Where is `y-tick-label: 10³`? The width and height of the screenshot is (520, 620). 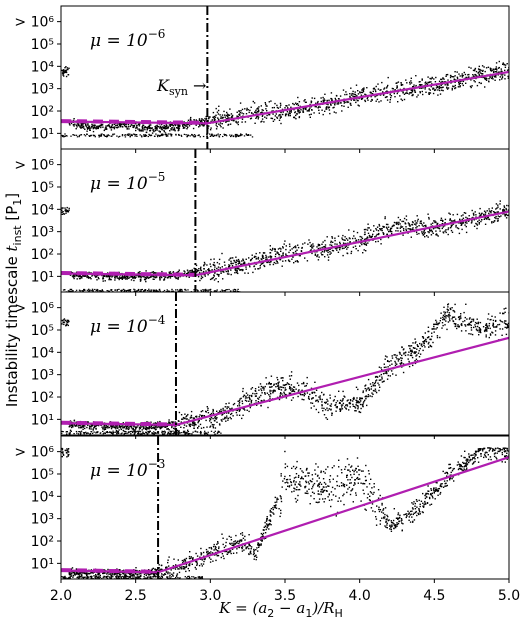 y-tick-label: 10³ is located at coordinates (42, 376).